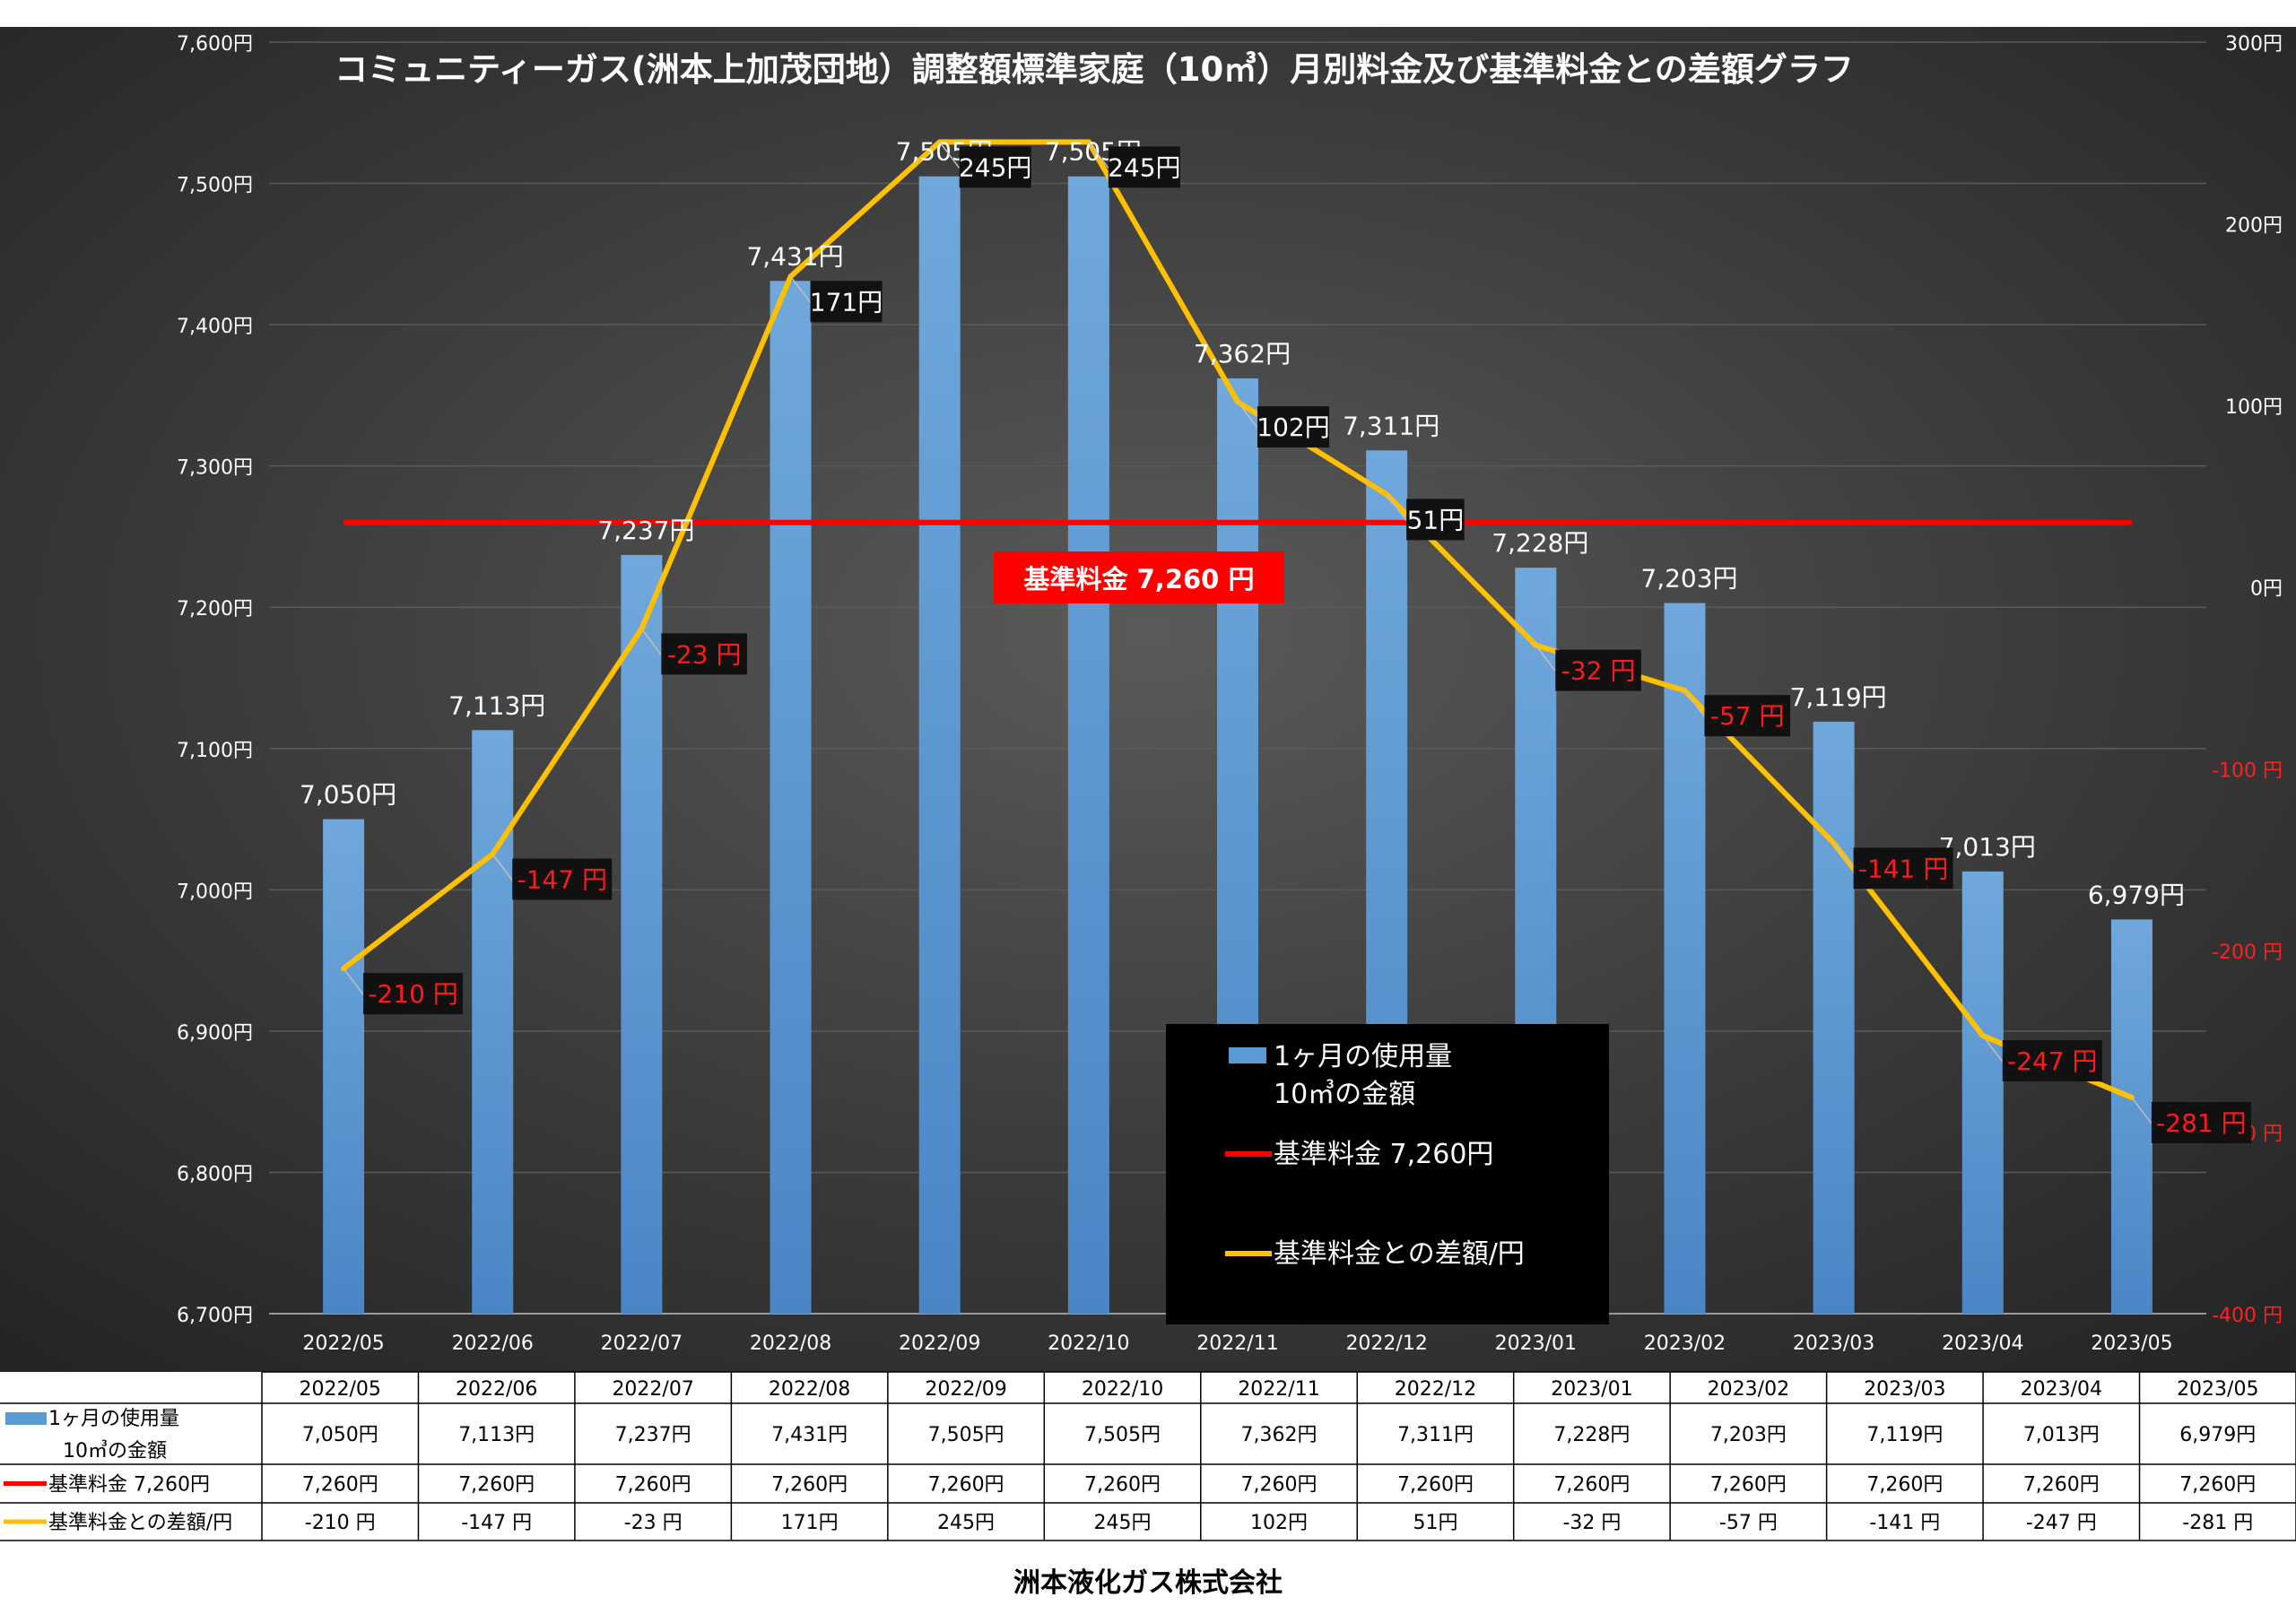  What do you see at coordinates (791, 797) in the screenshot?
I see `bar-2022/08` at bounding box center [791, 797].